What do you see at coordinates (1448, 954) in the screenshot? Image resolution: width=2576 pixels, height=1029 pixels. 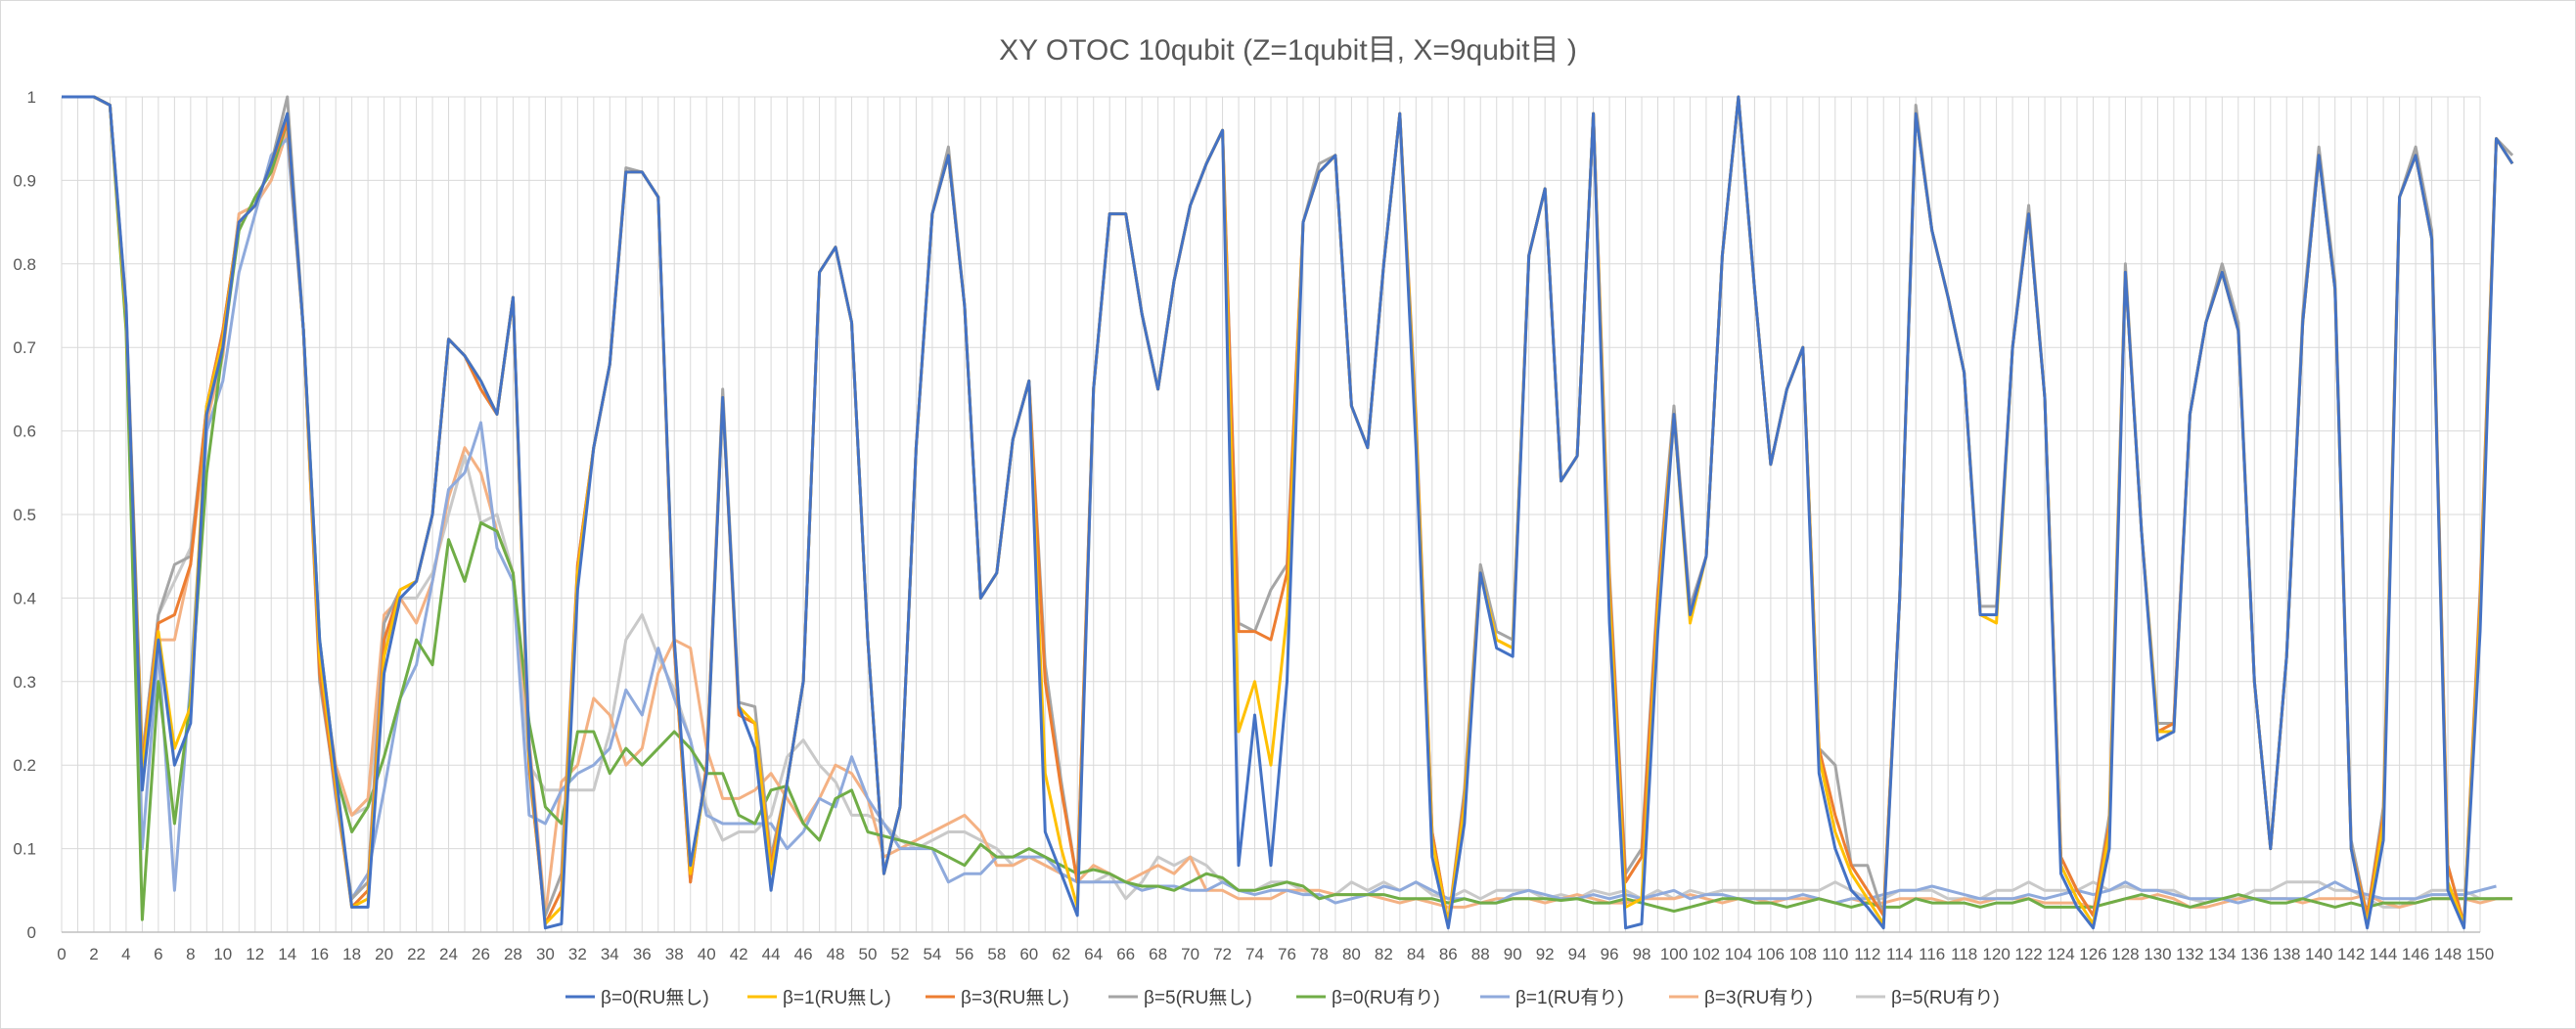 I see `x-tick-label: 86` at bounding box center [1448, 954].